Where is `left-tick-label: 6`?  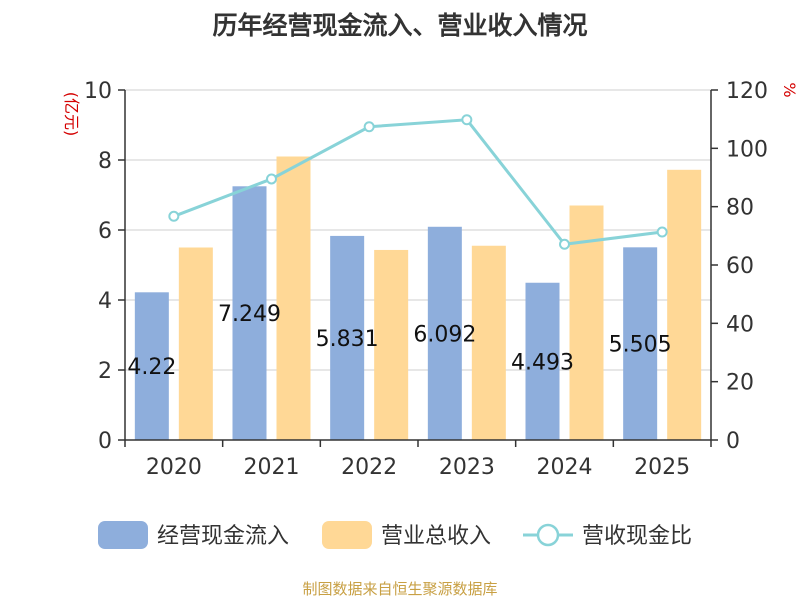
left-tick-label: 6 is located at coordinates (105, 231).